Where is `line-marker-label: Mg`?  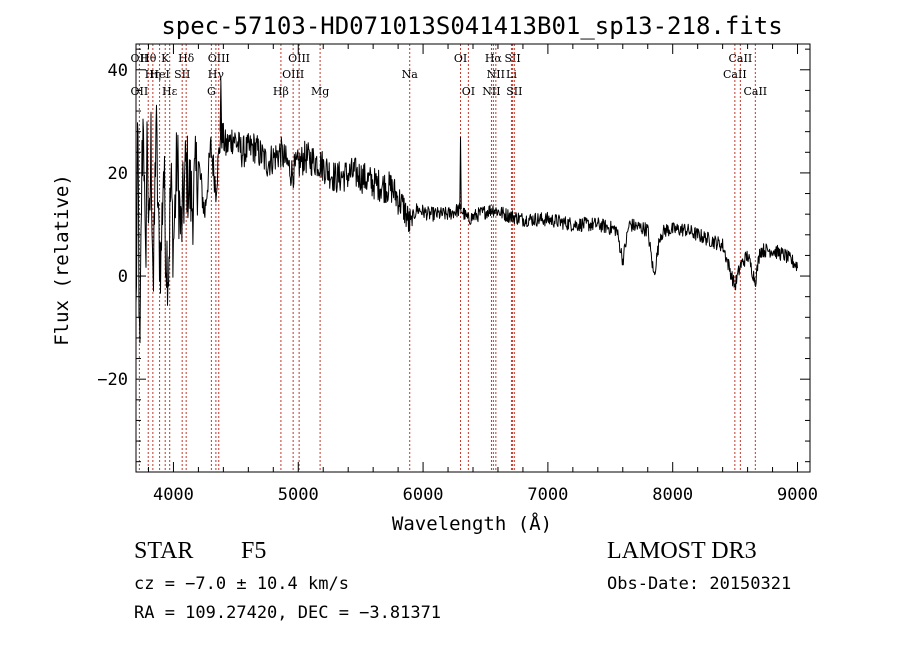
line-marker-label: Mg is located at coordinates (320, 91).